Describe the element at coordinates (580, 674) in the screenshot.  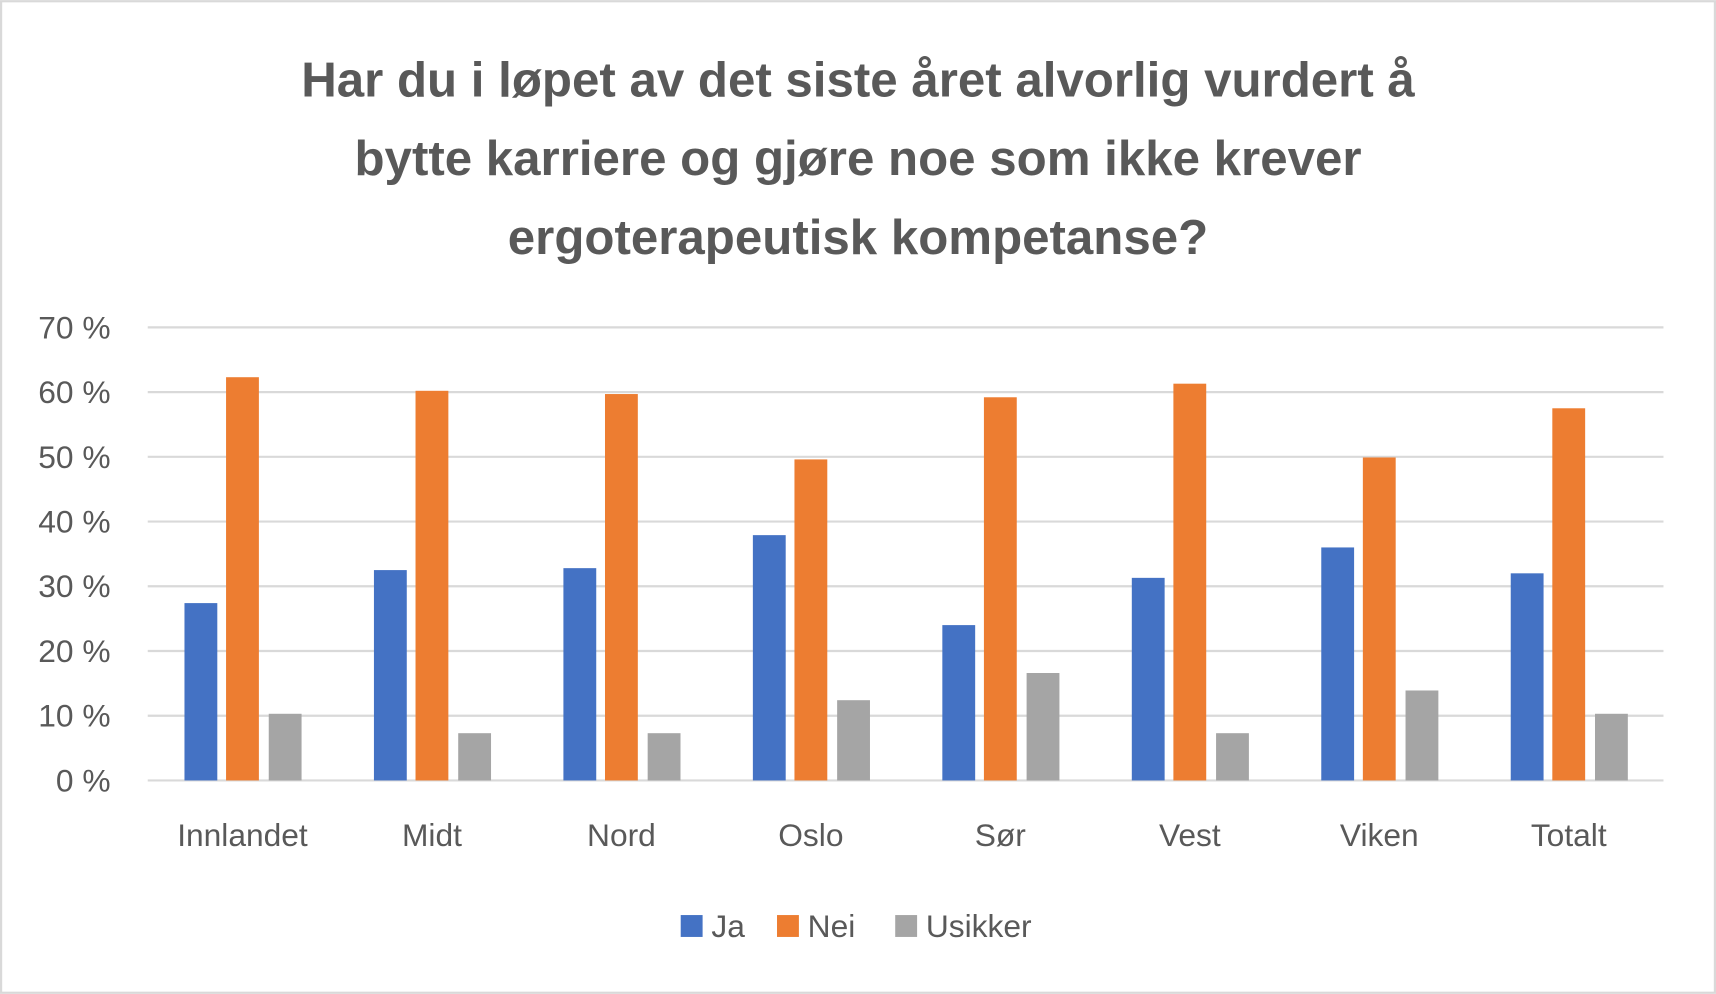
I see `bar-ja-nord` at that location.